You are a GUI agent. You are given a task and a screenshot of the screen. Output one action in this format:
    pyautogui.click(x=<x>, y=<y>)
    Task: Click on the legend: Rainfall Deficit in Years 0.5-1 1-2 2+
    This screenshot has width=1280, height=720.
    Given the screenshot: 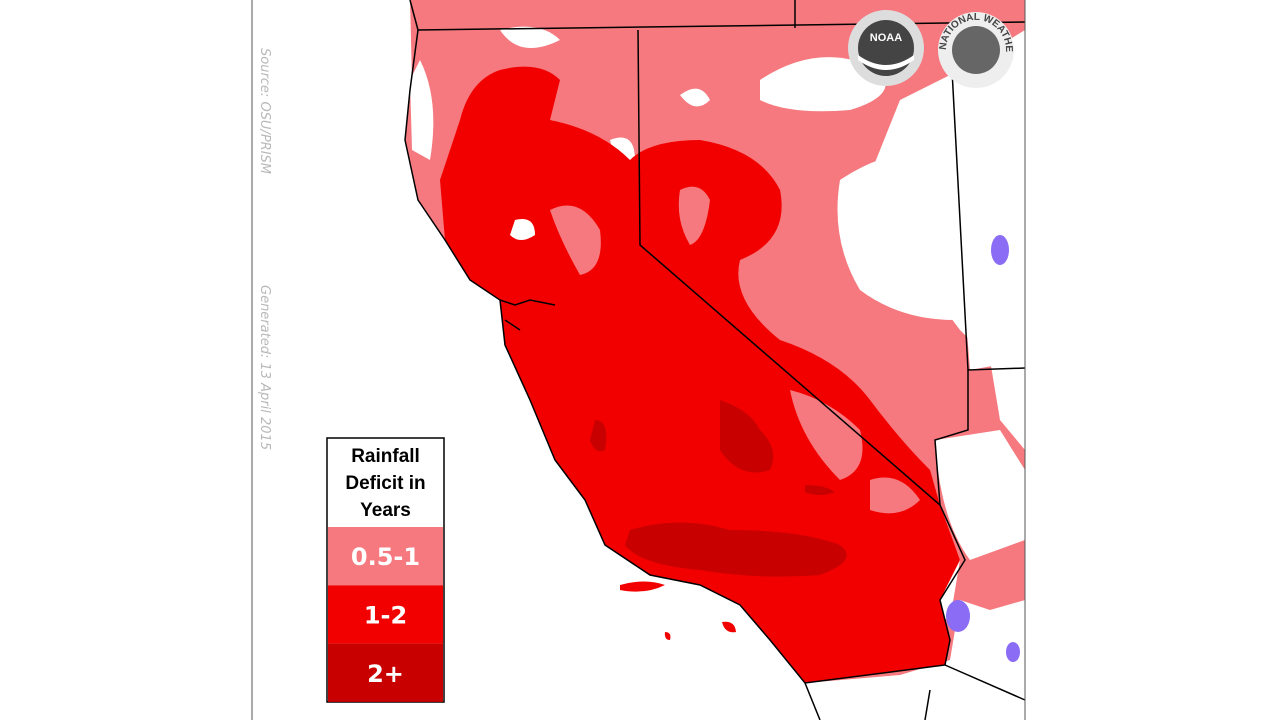 What is the action you would take?
    pyautogui.click(x=385, y=570)
    